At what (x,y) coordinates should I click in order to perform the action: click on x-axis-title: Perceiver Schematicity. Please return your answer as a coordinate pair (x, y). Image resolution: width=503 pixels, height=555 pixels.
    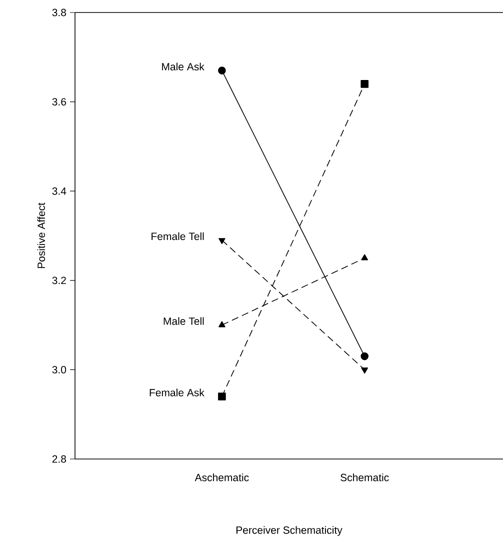
    Looking at the image, I should click on (289, 531).